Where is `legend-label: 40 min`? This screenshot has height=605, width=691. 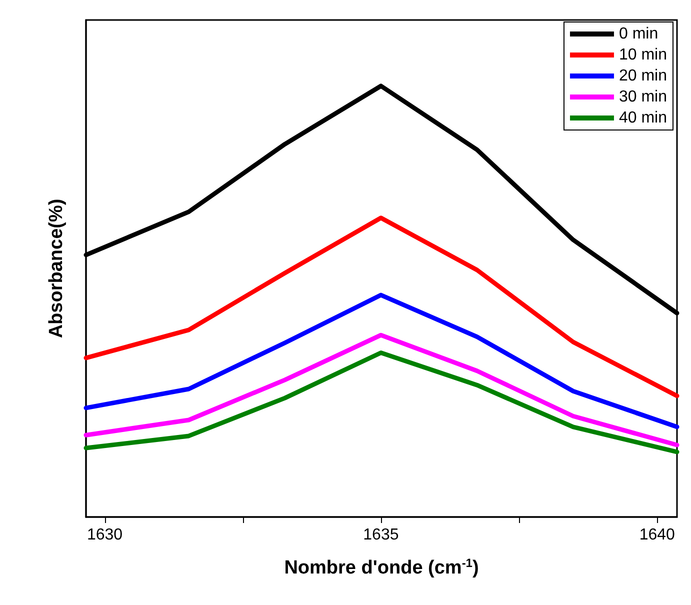 legend-label: 40 min is located at coordinates (643, 118).